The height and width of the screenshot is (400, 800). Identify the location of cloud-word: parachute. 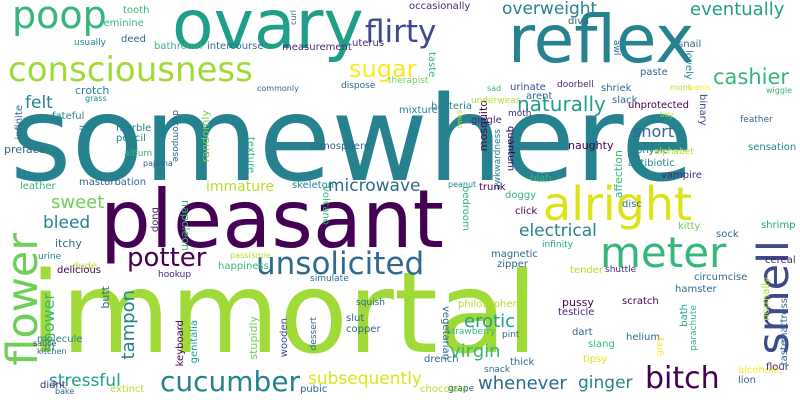
(694, 328).